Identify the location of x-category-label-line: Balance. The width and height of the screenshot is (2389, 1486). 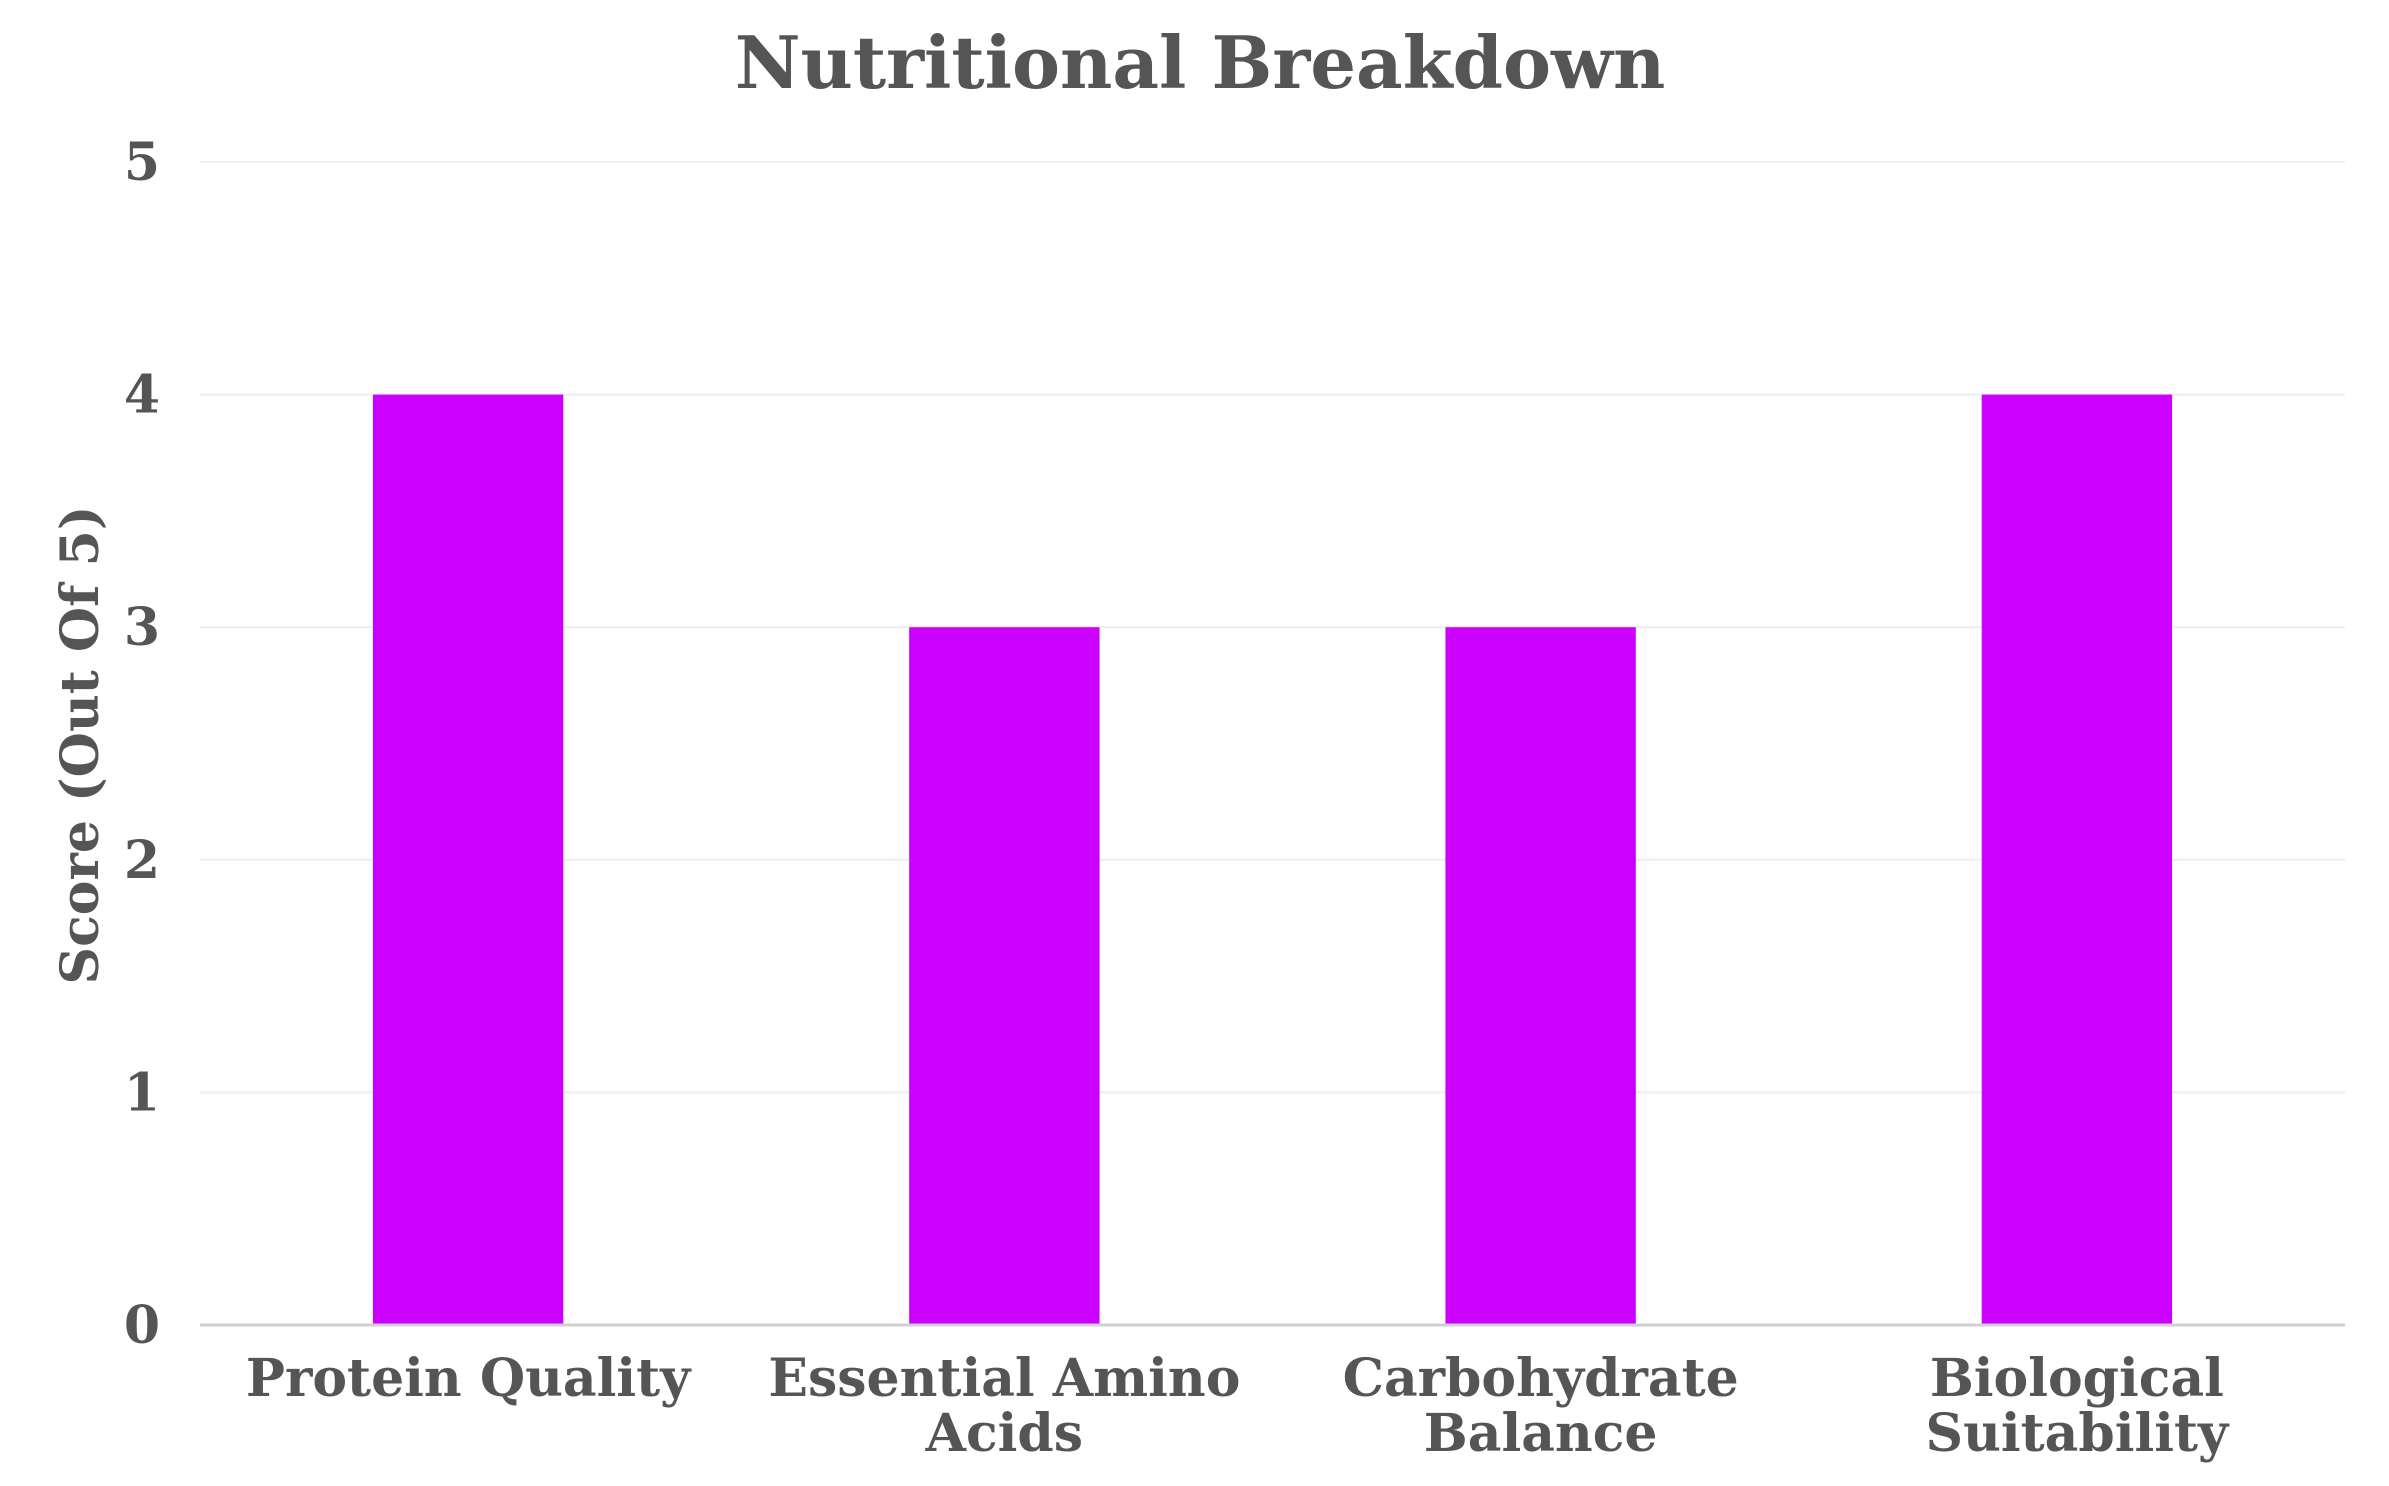
(1541, 1433).